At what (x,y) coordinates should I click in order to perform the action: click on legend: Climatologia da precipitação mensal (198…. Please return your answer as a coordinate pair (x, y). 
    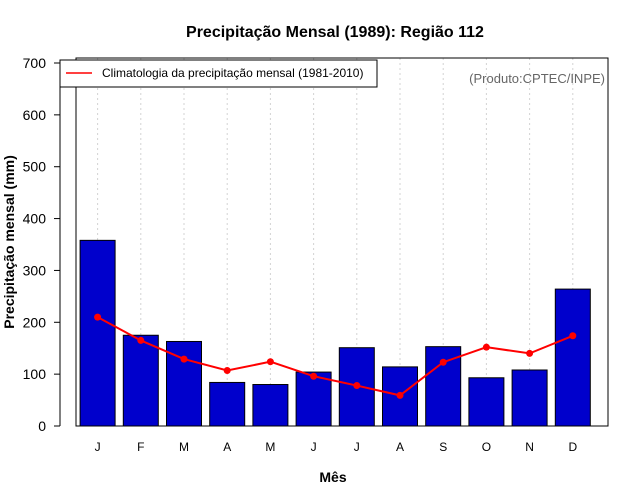
    Looking at the image, I should click on (218, 73).